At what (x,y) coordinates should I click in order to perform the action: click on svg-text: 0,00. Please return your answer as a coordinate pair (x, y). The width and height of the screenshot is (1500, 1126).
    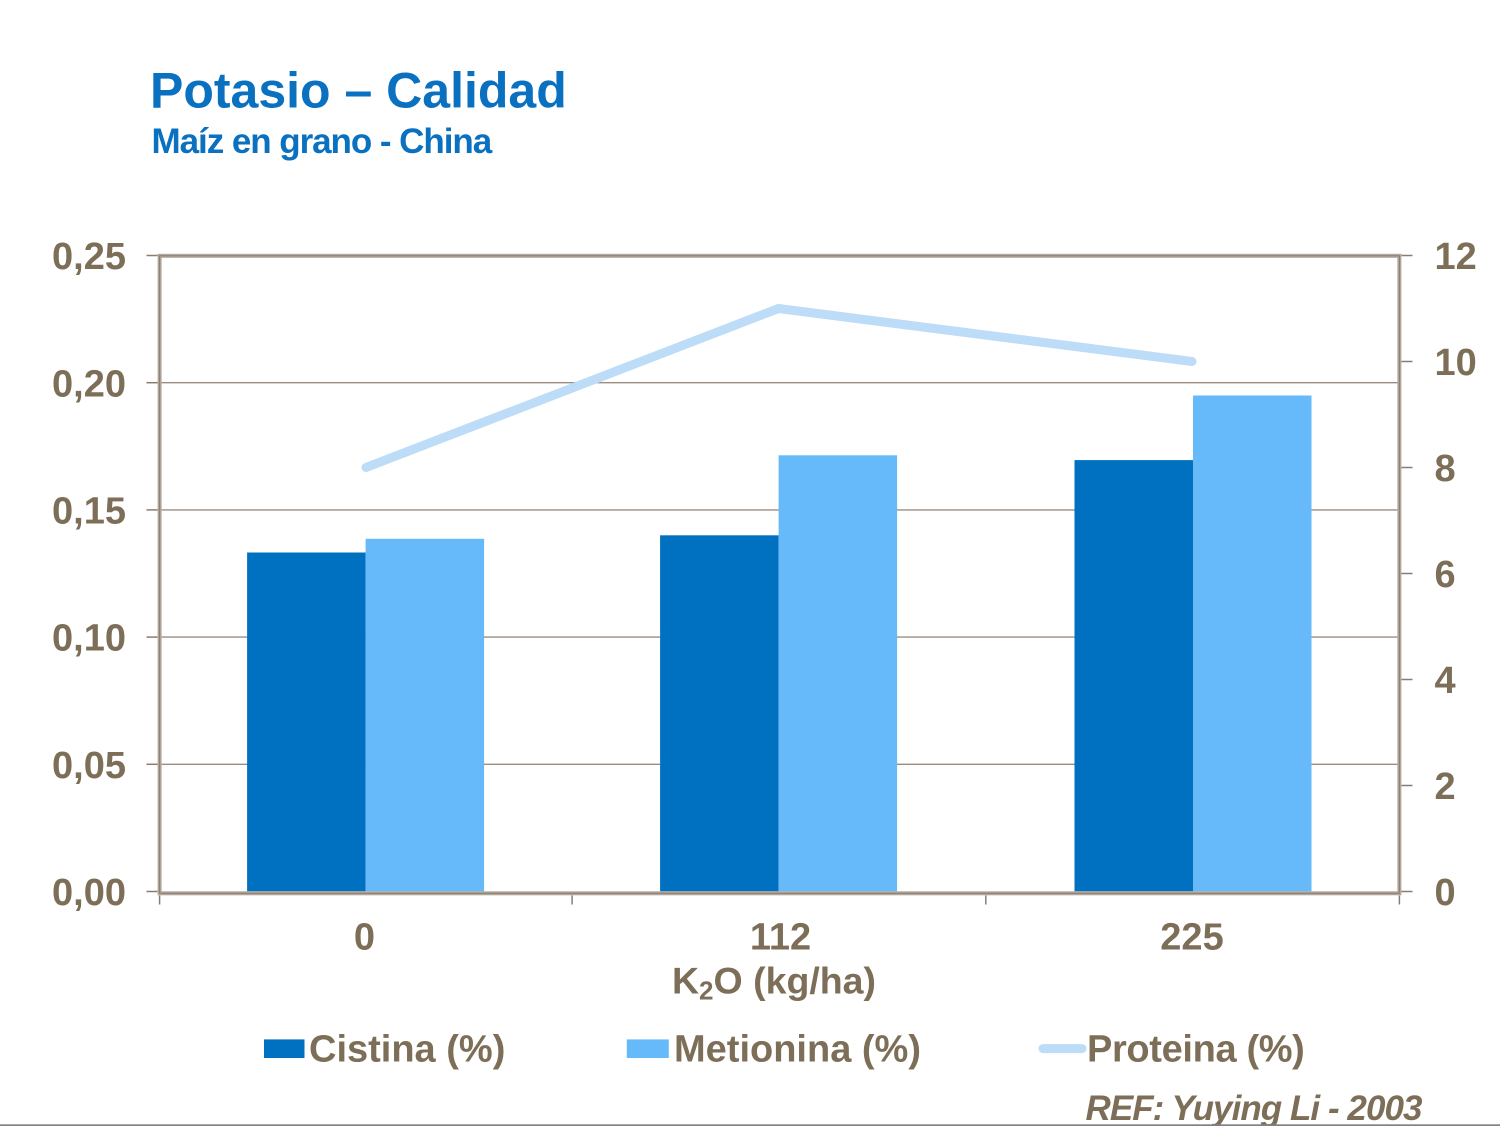
    Looking at the image, I should click on (89, 893).